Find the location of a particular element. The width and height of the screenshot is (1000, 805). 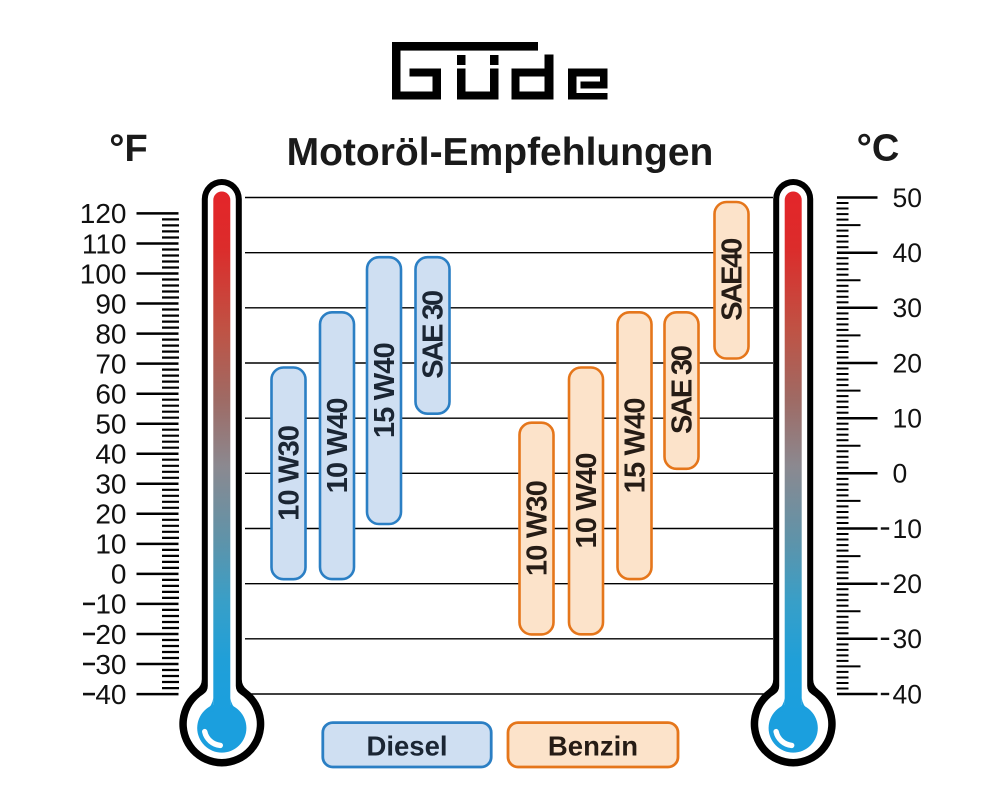

svg-text: 80 is located at coordinates (110, 333).